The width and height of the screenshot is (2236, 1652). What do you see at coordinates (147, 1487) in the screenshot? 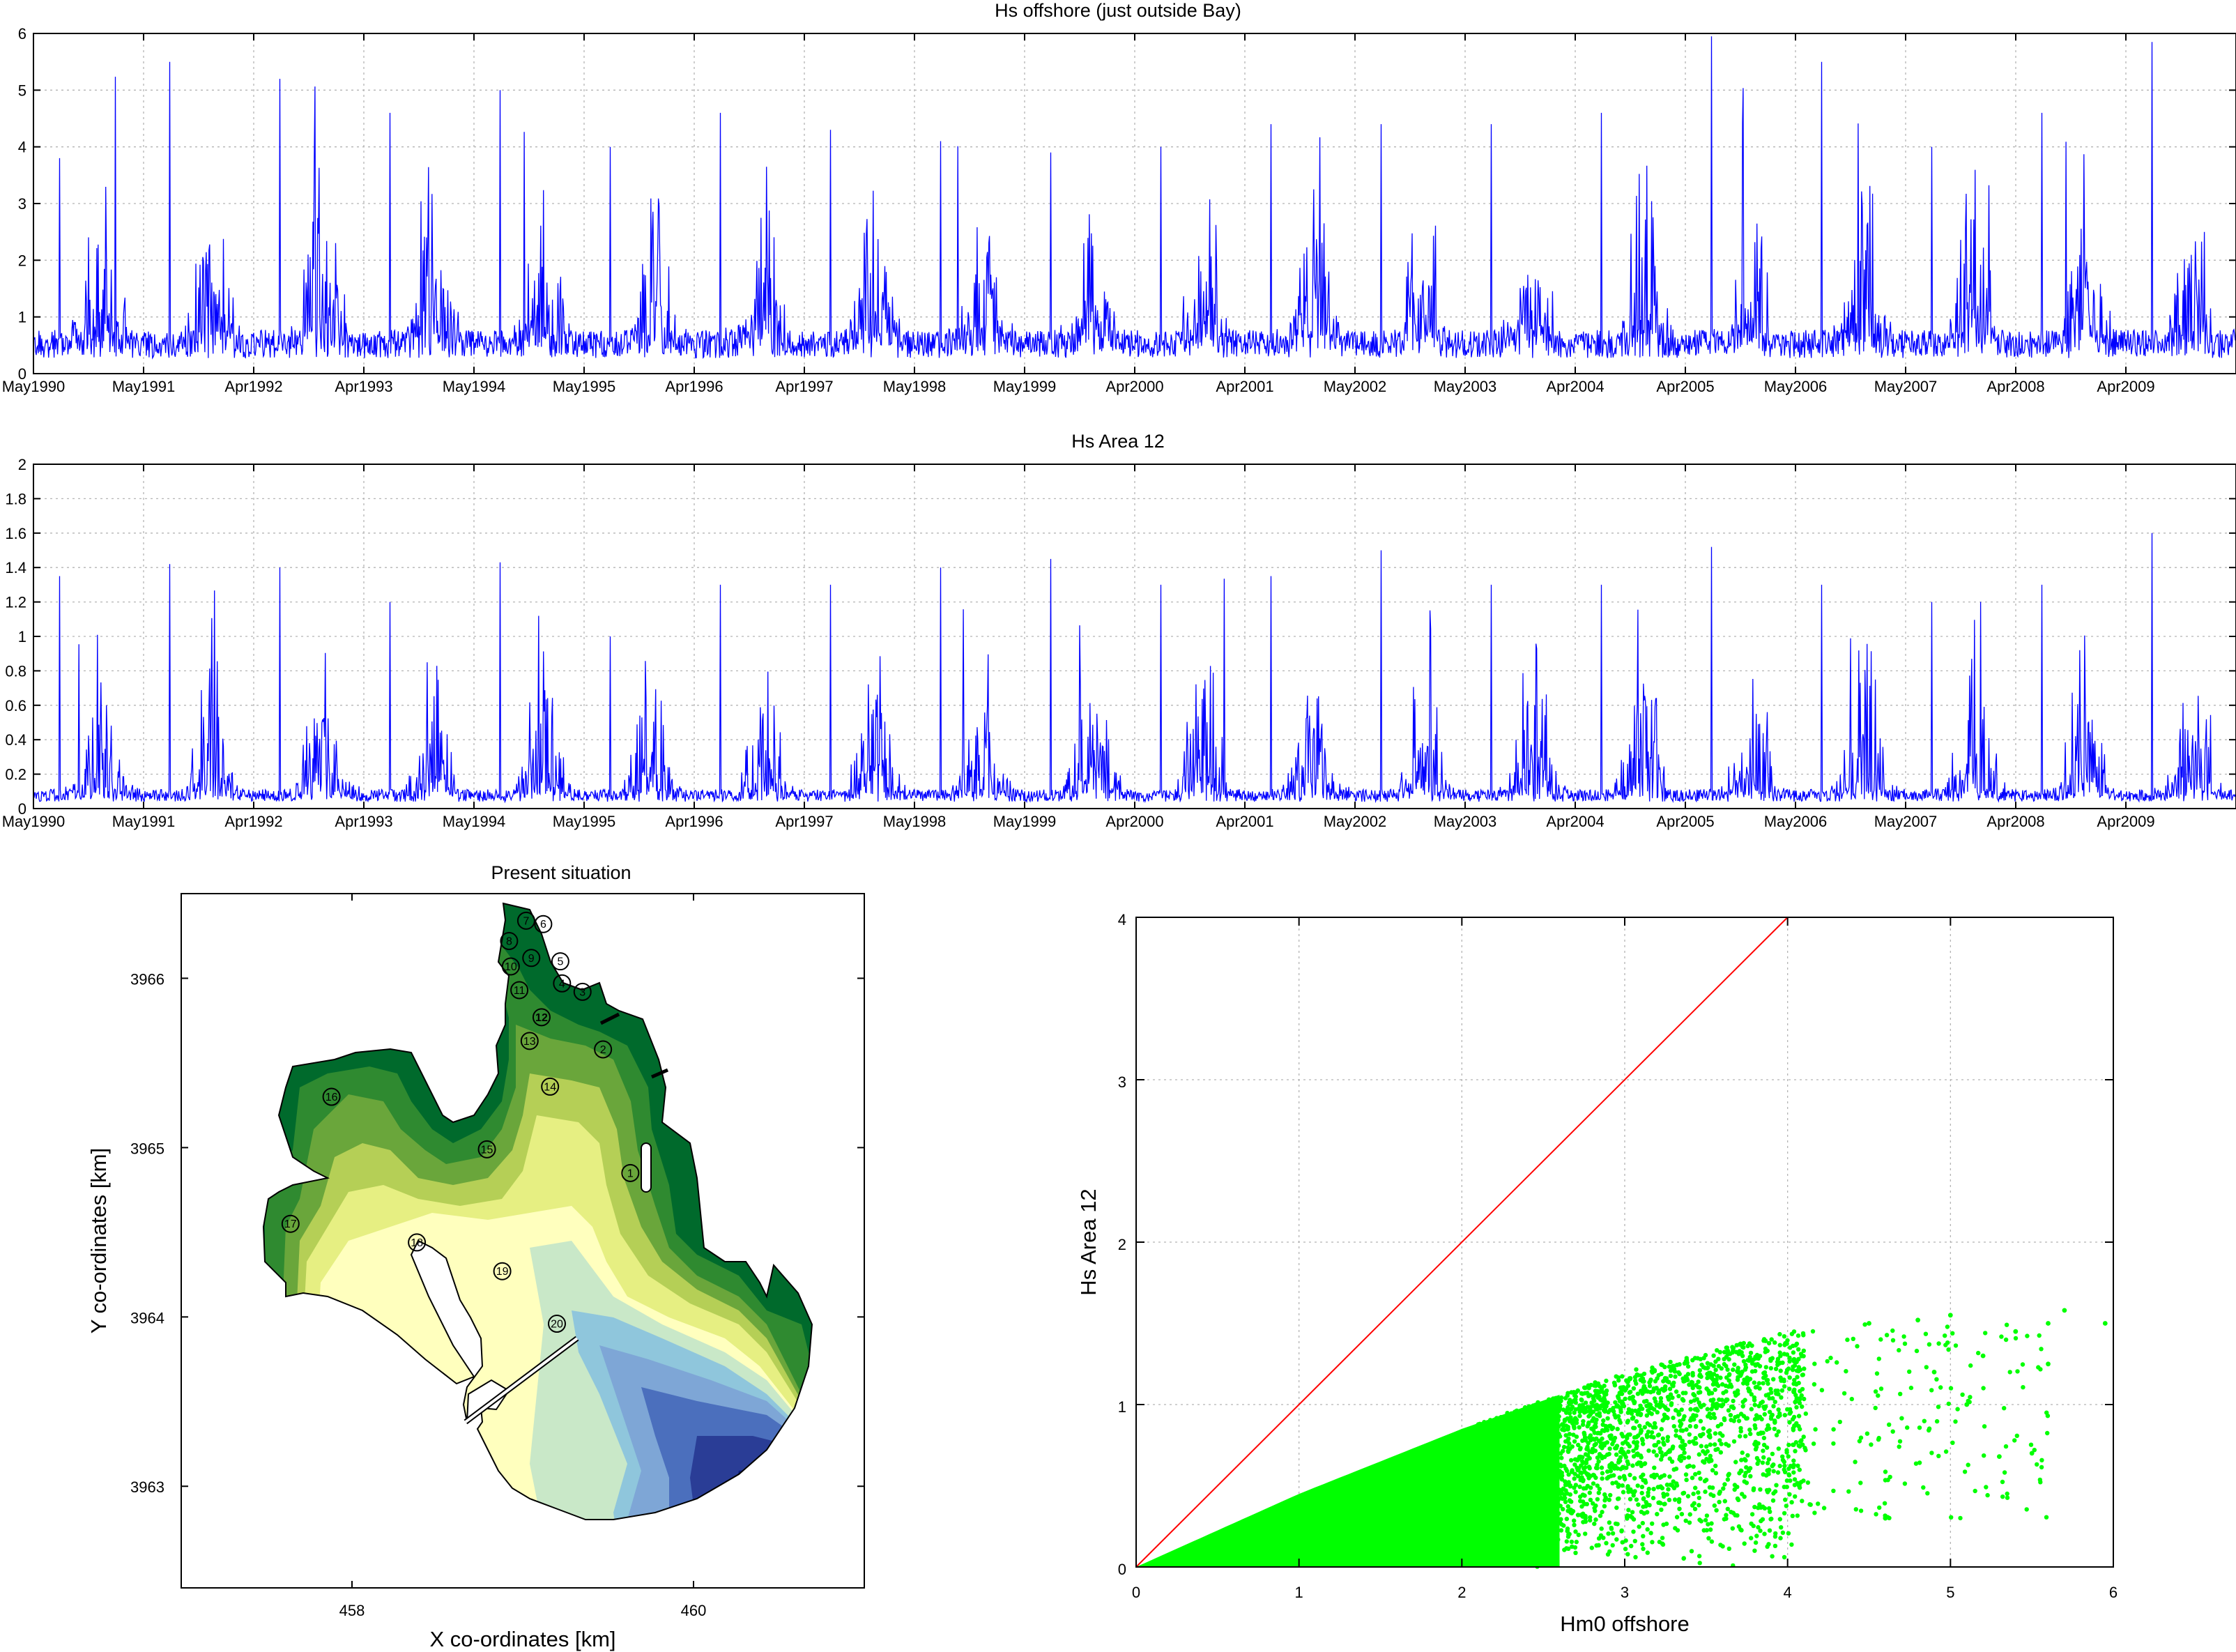
I see `y-tick-label: 3963` at bounding box center [147, 1487].